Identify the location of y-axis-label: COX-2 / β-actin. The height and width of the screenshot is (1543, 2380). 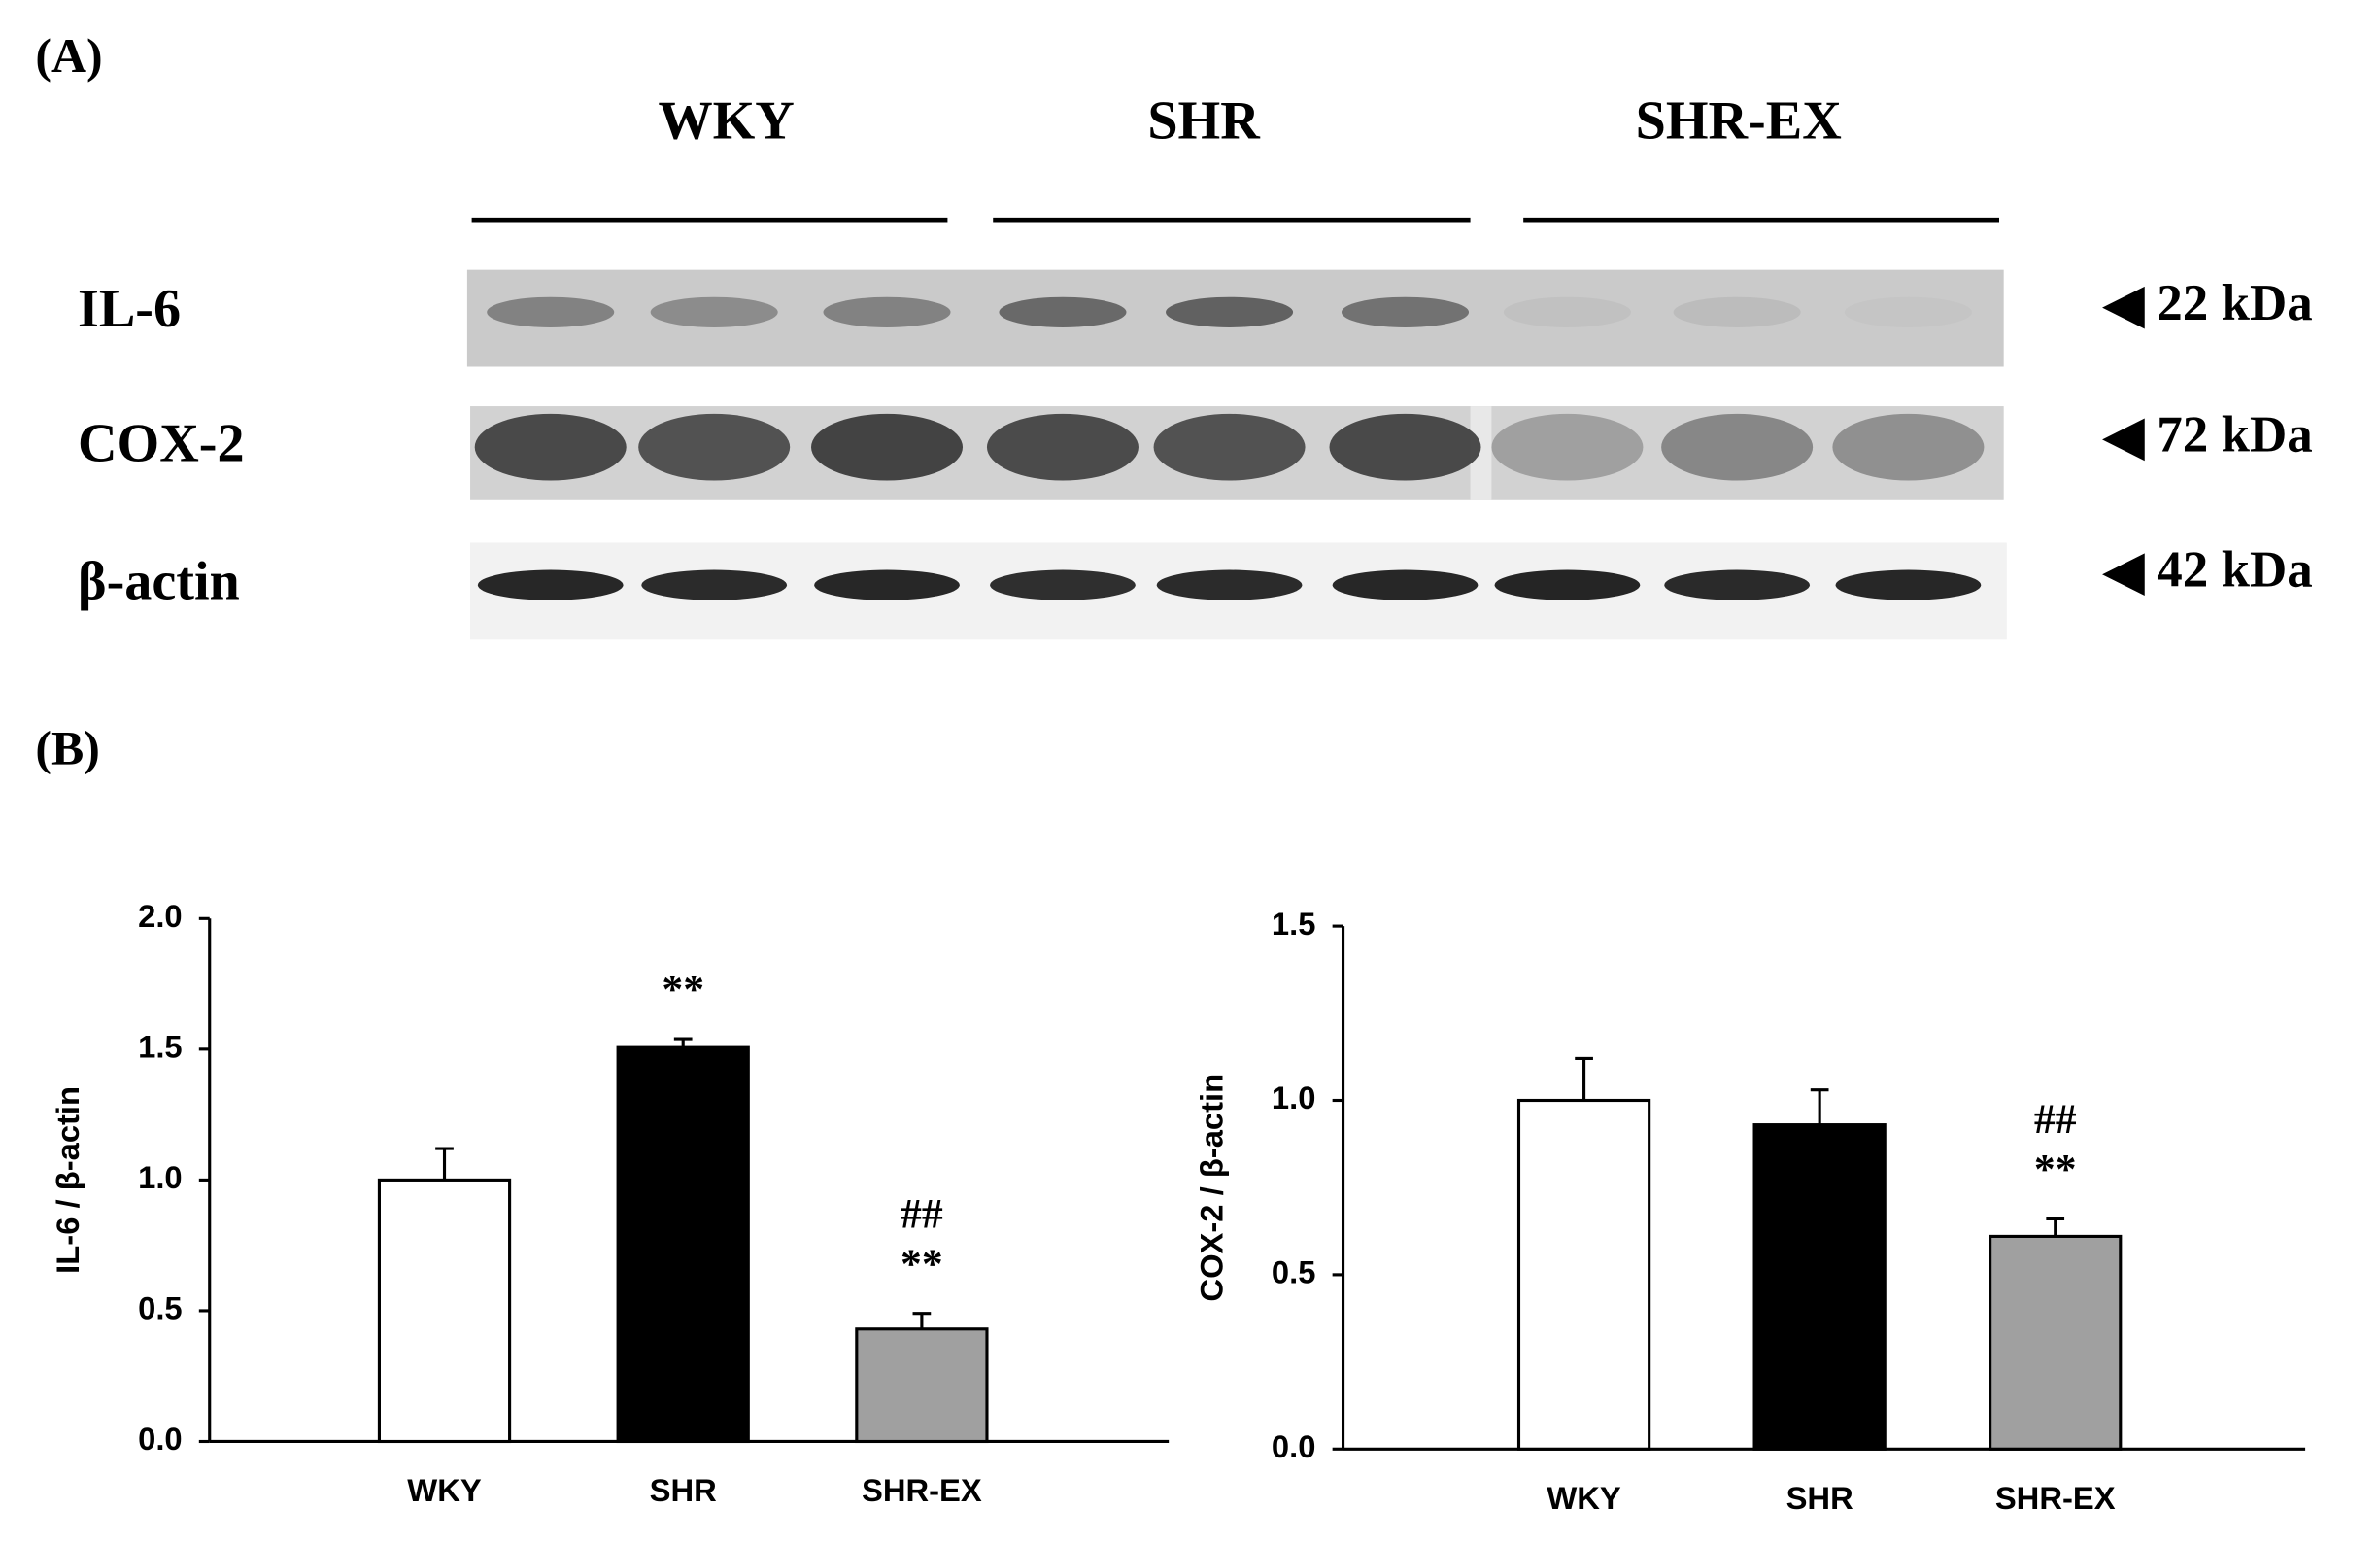
(1212, 1188).